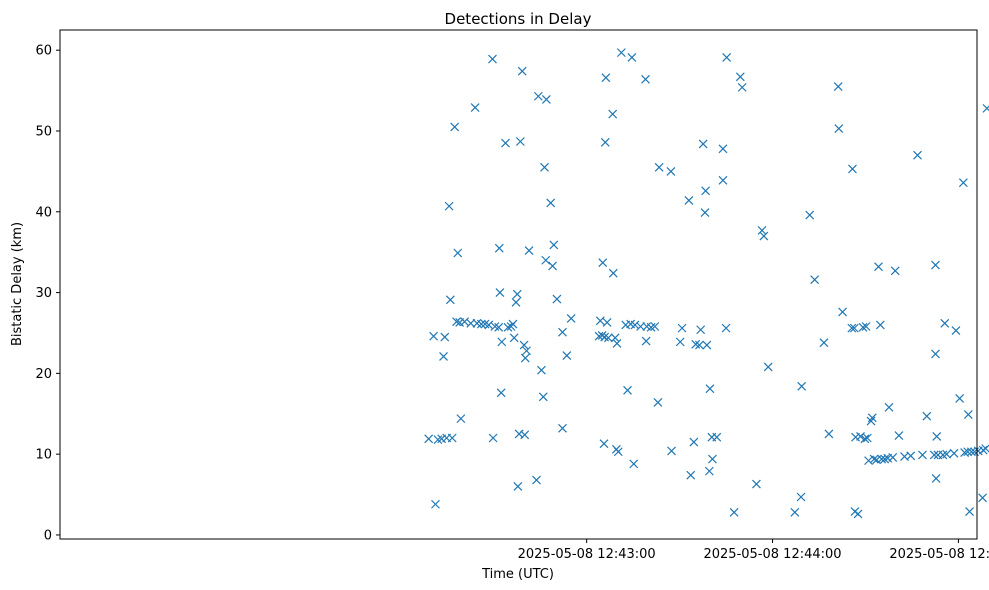 This screenshot has width=989, height=590. What do you see at coordinates (48, 535) in the screenshot?
I see `y-tick-label: 0` at bounding box center [48, 535].